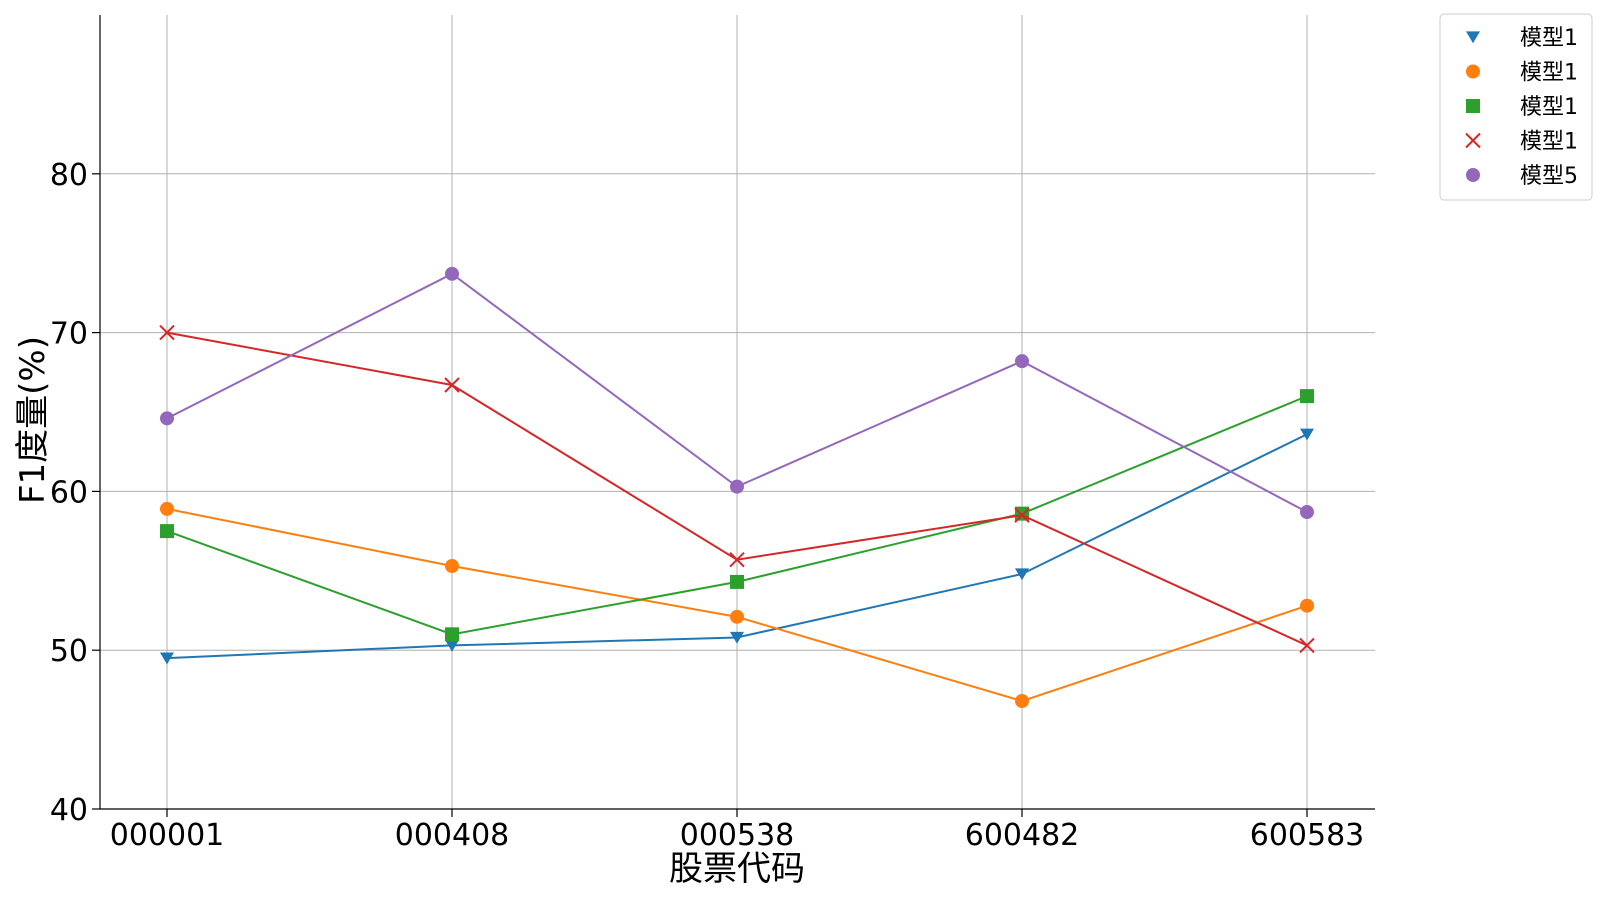  What do you see at coordinates (1022, 835) in the screenshot?
I see `x-tick-label: 600482` at bounding box center [1022, 835].